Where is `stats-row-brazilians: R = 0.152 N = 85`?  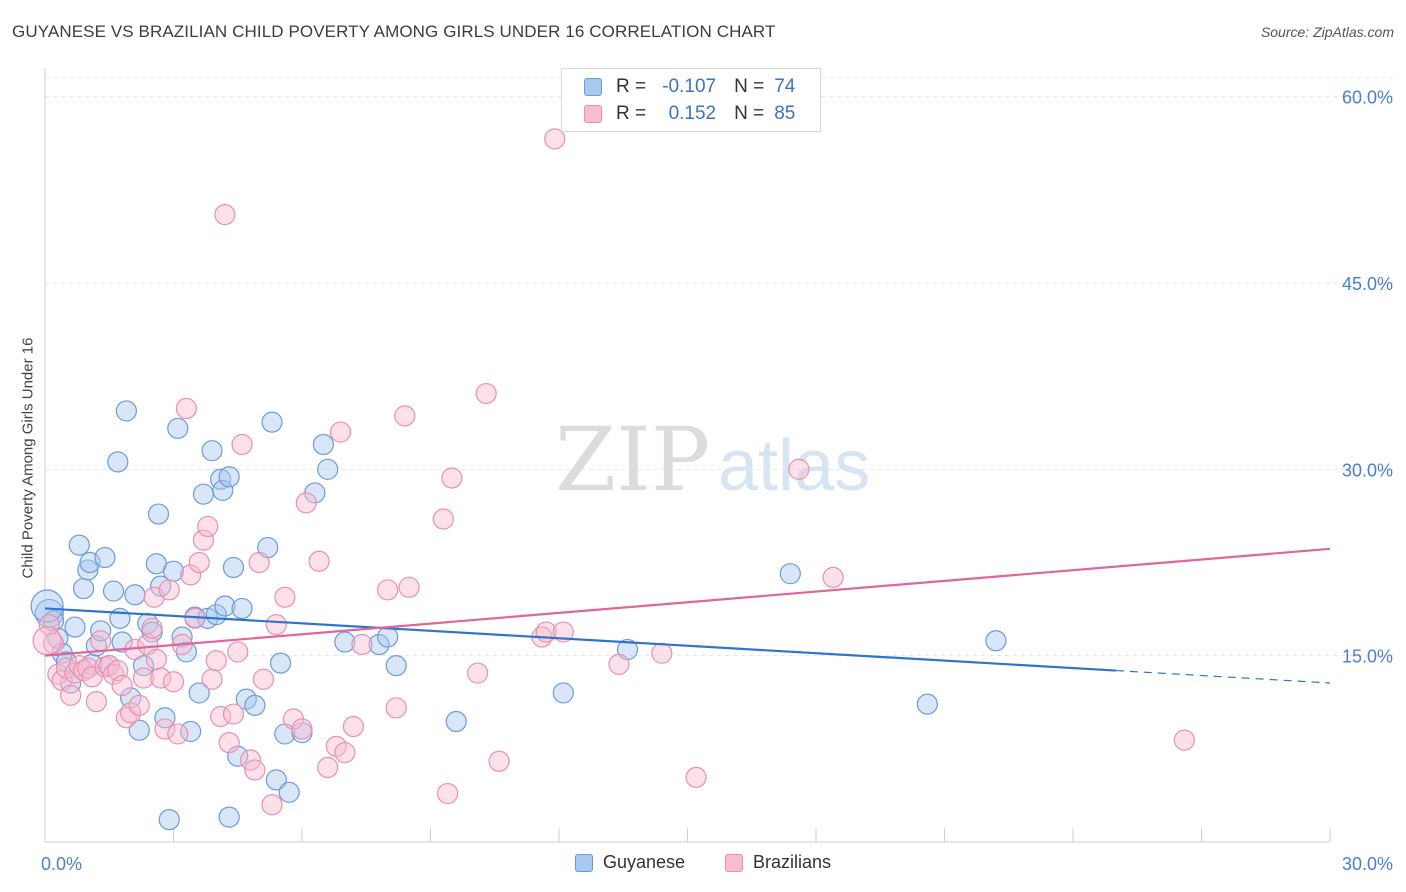
stats-row-brazilians: R = 0.152 N = 85 is located at coordinates (689, 114).